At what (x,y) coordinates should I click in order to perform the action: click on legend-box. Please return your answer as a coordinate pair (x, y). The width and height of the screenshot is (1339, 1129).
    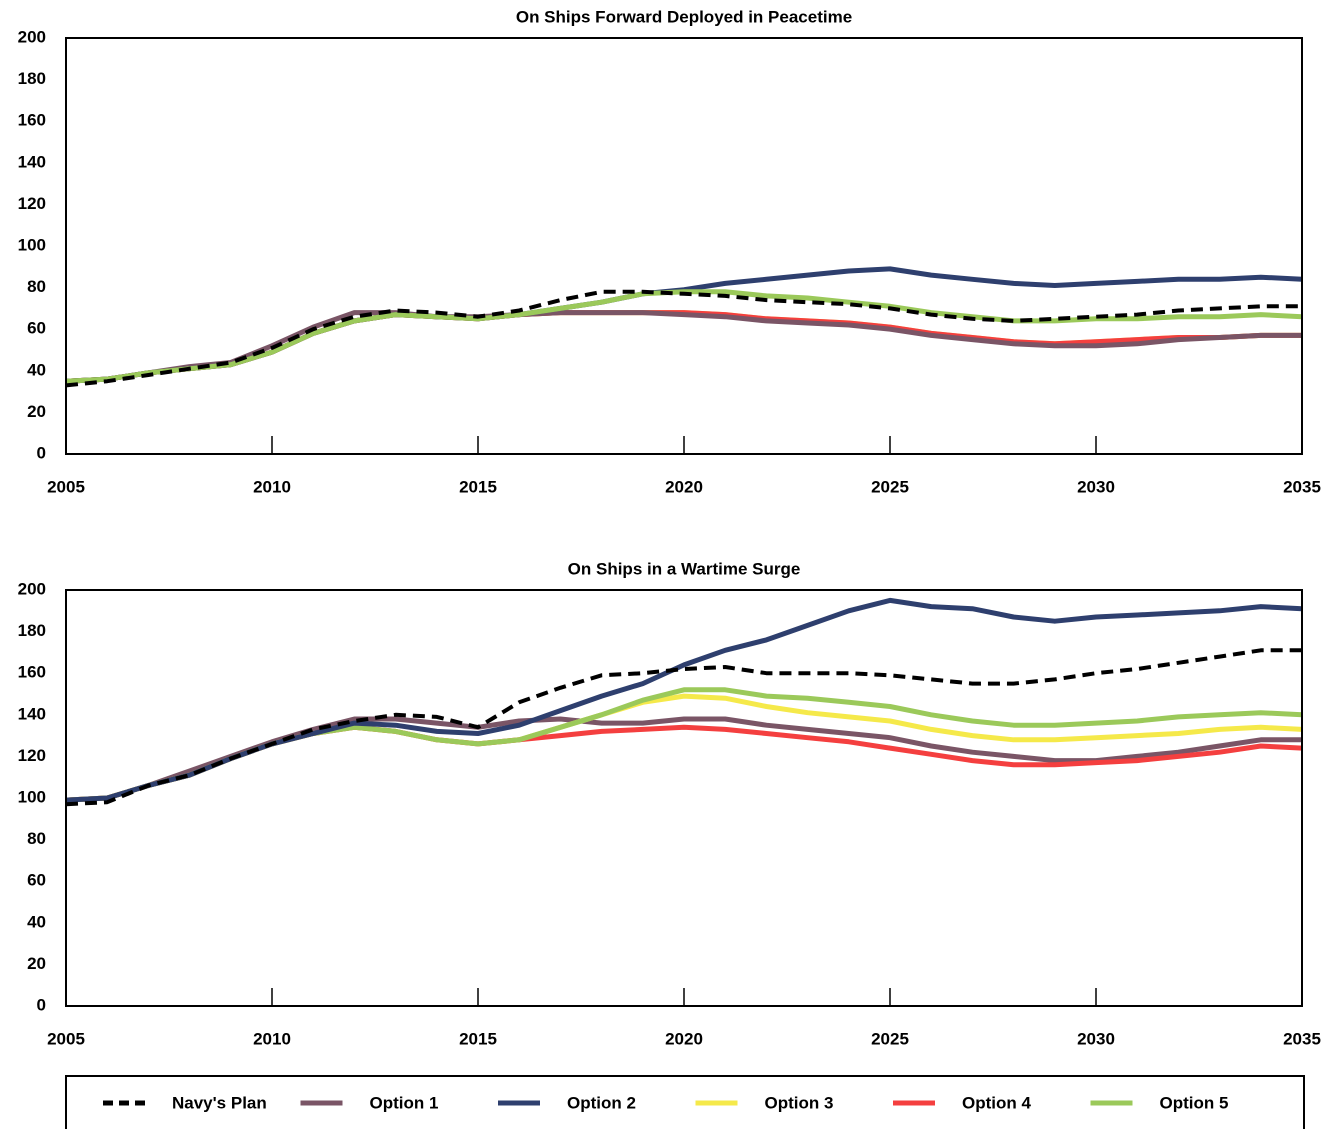
    Looking at the image, I should click on (685, 1102).